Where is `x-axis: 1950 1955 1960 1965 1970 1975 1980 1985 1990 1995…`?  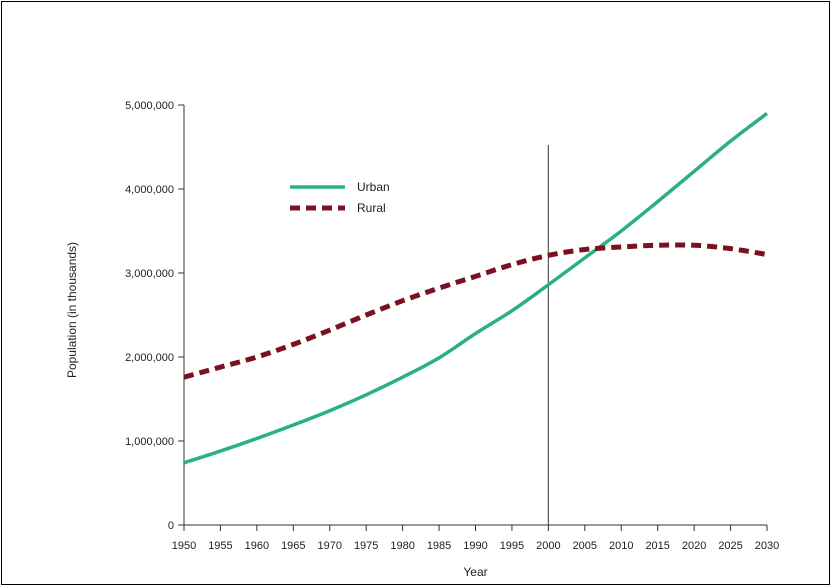 x-axis: 1950 1955 1960 1965 1970 1975 1980 1985 1990 1995… is located at coordinates (475, 538).